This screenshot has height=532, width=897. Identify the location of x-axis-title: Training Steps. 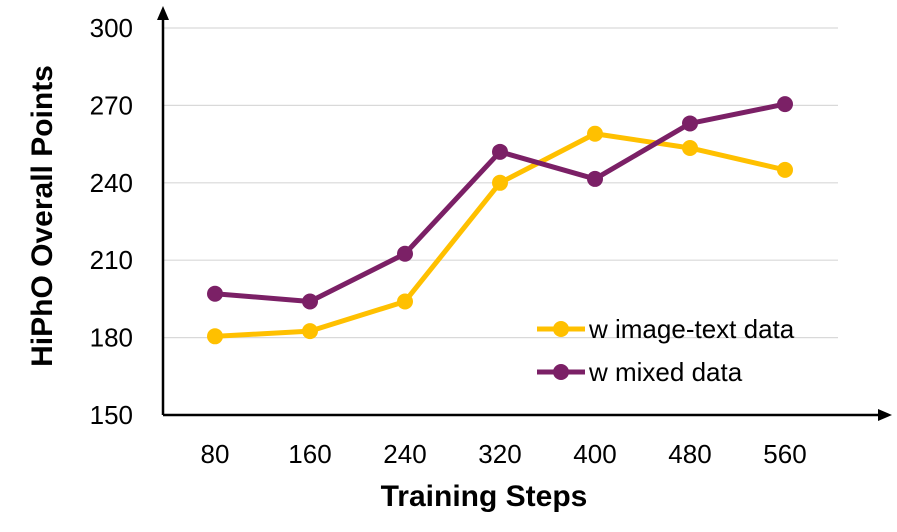
(484, 496).